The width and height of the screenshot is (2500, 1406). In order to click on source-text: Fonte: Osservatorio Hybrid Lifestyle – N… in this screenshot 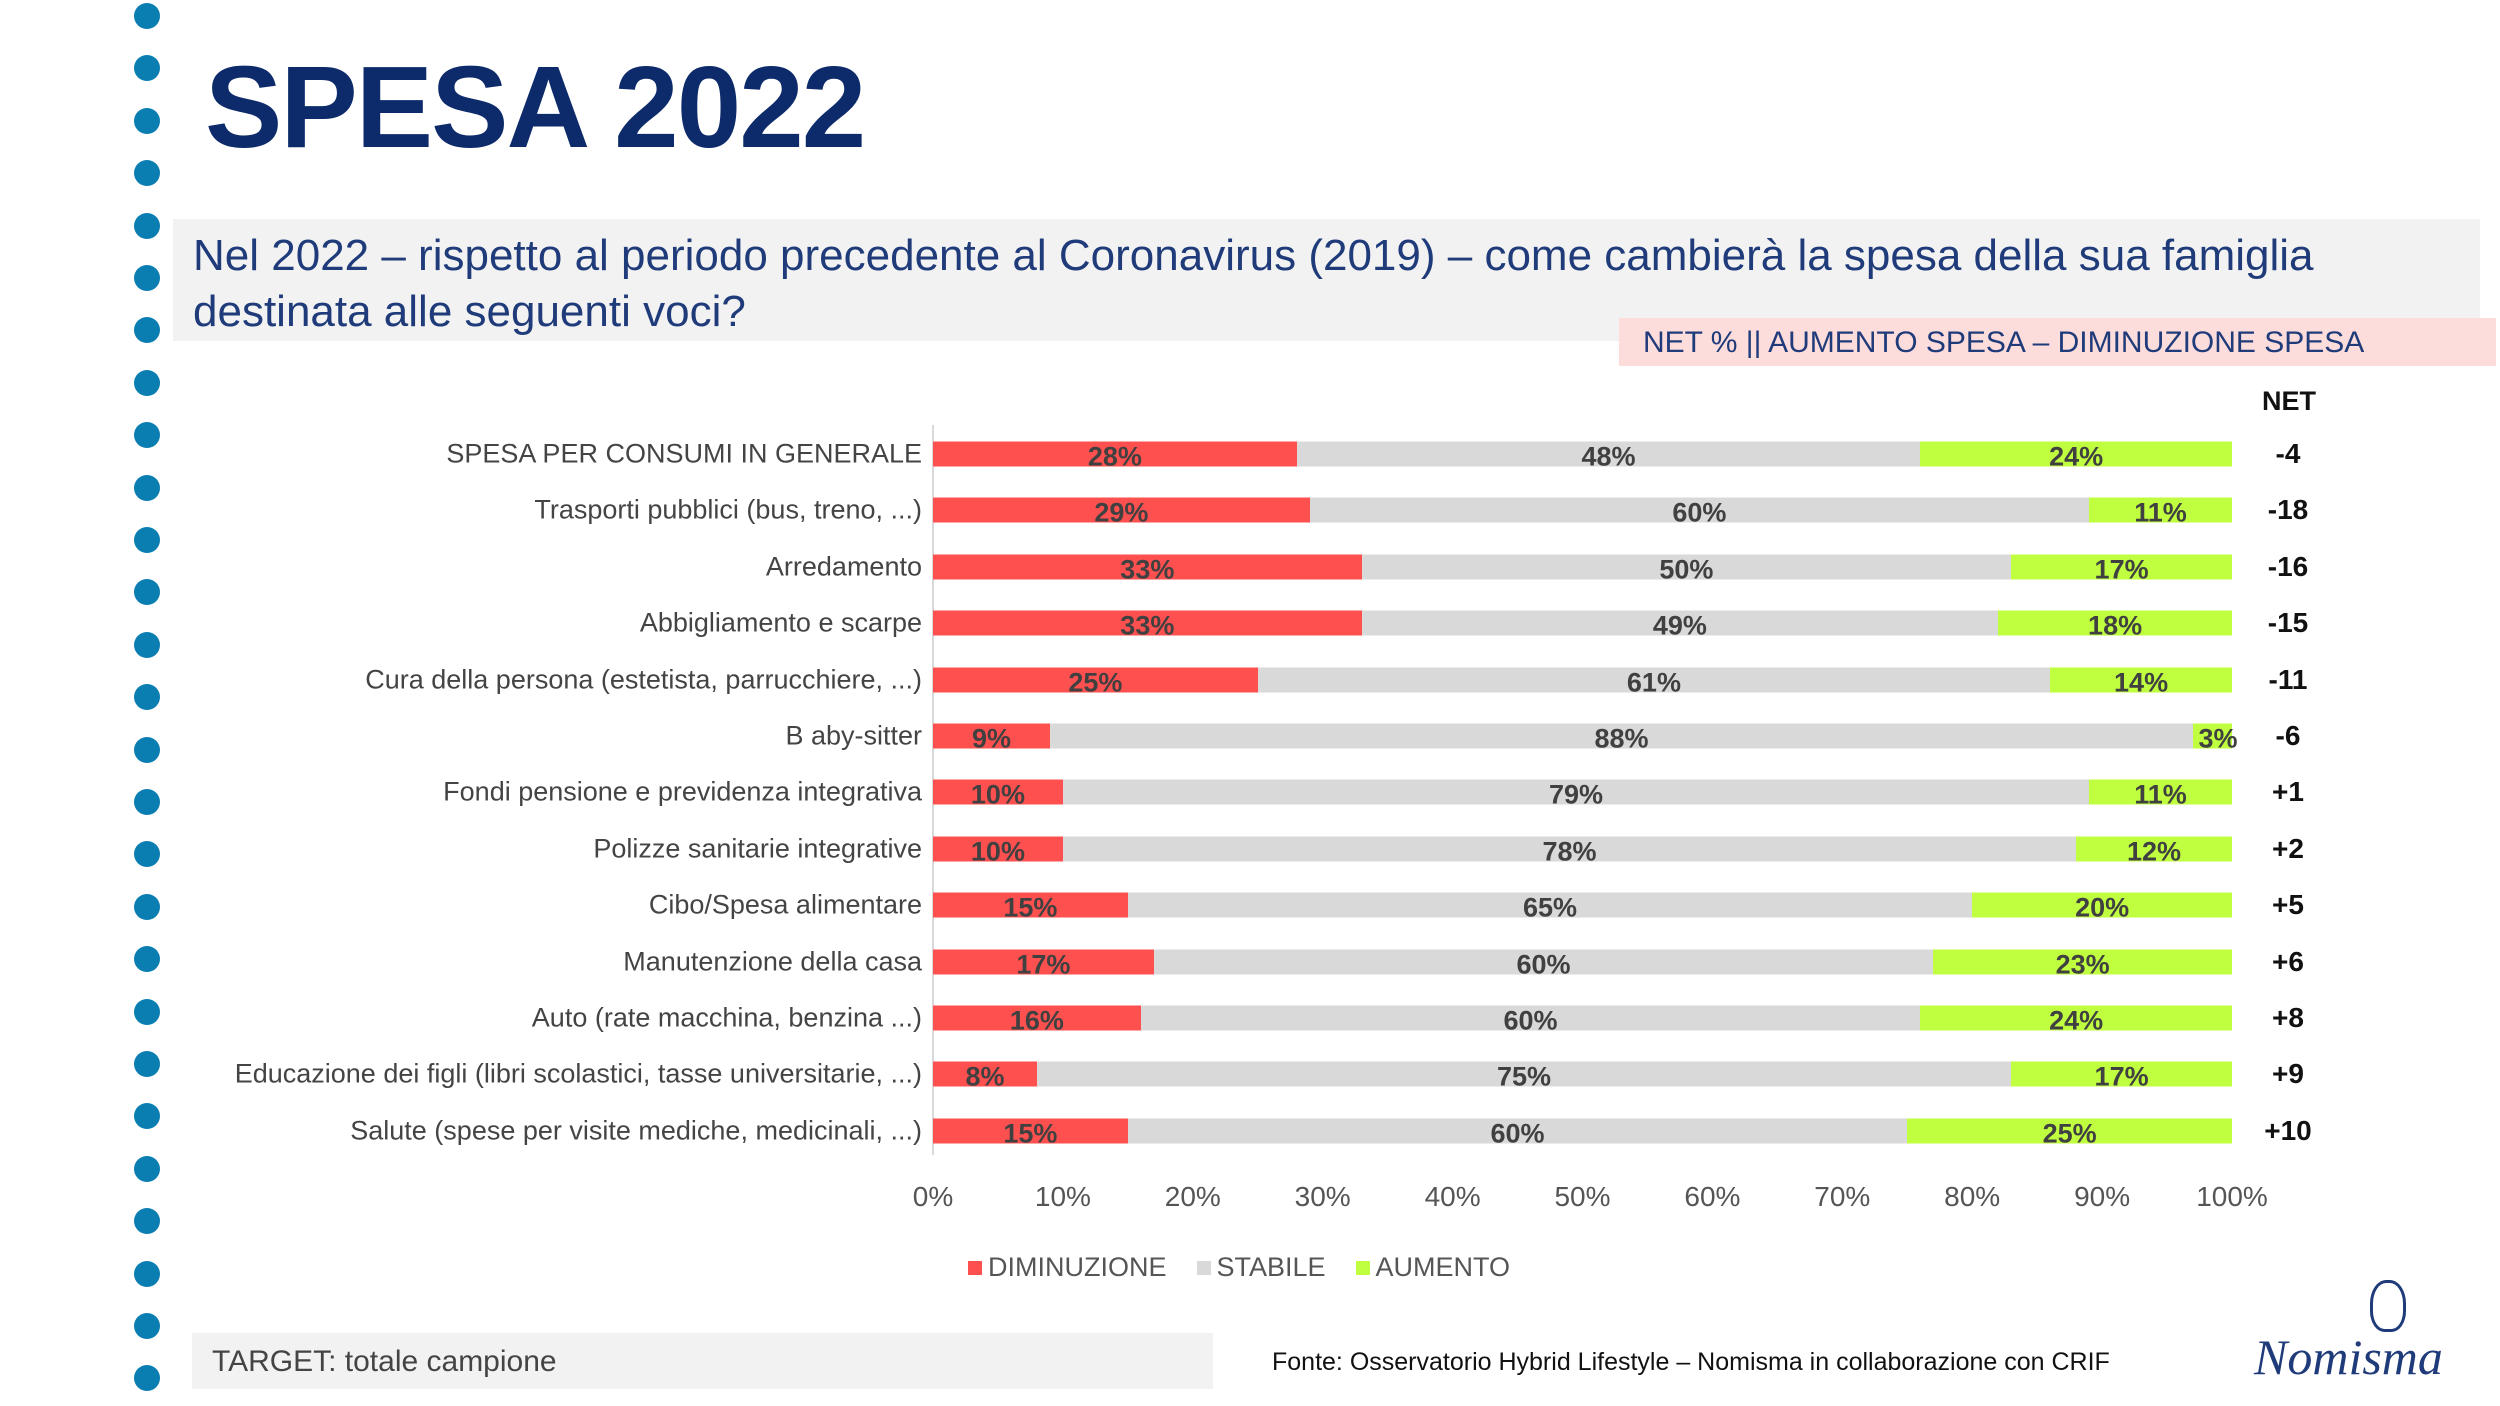, I will do `click(1691, 1362)`.